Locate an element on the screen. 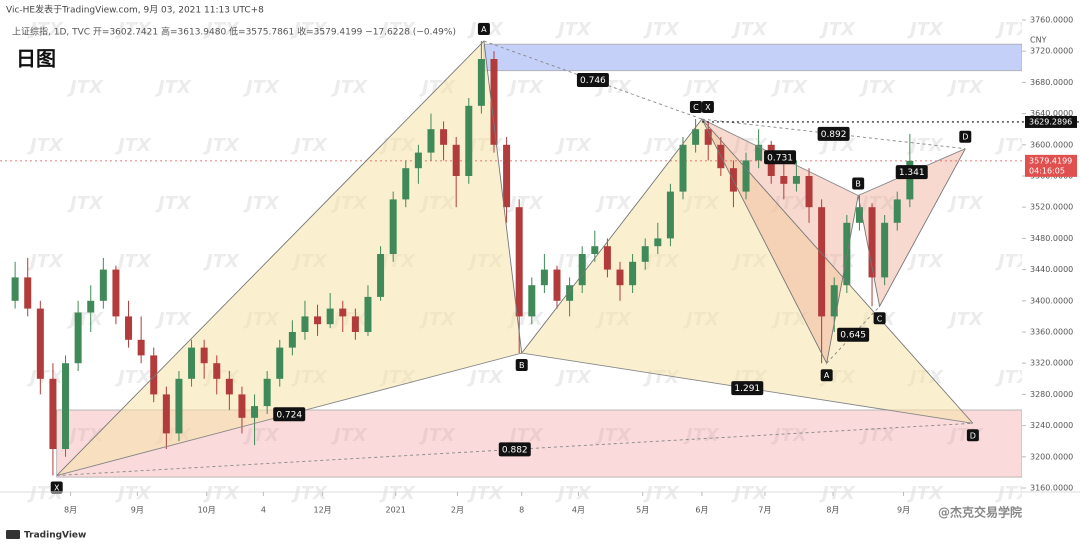 This screenshot has width=1080, height=548. level-box is located at coordinates (1051, 121).